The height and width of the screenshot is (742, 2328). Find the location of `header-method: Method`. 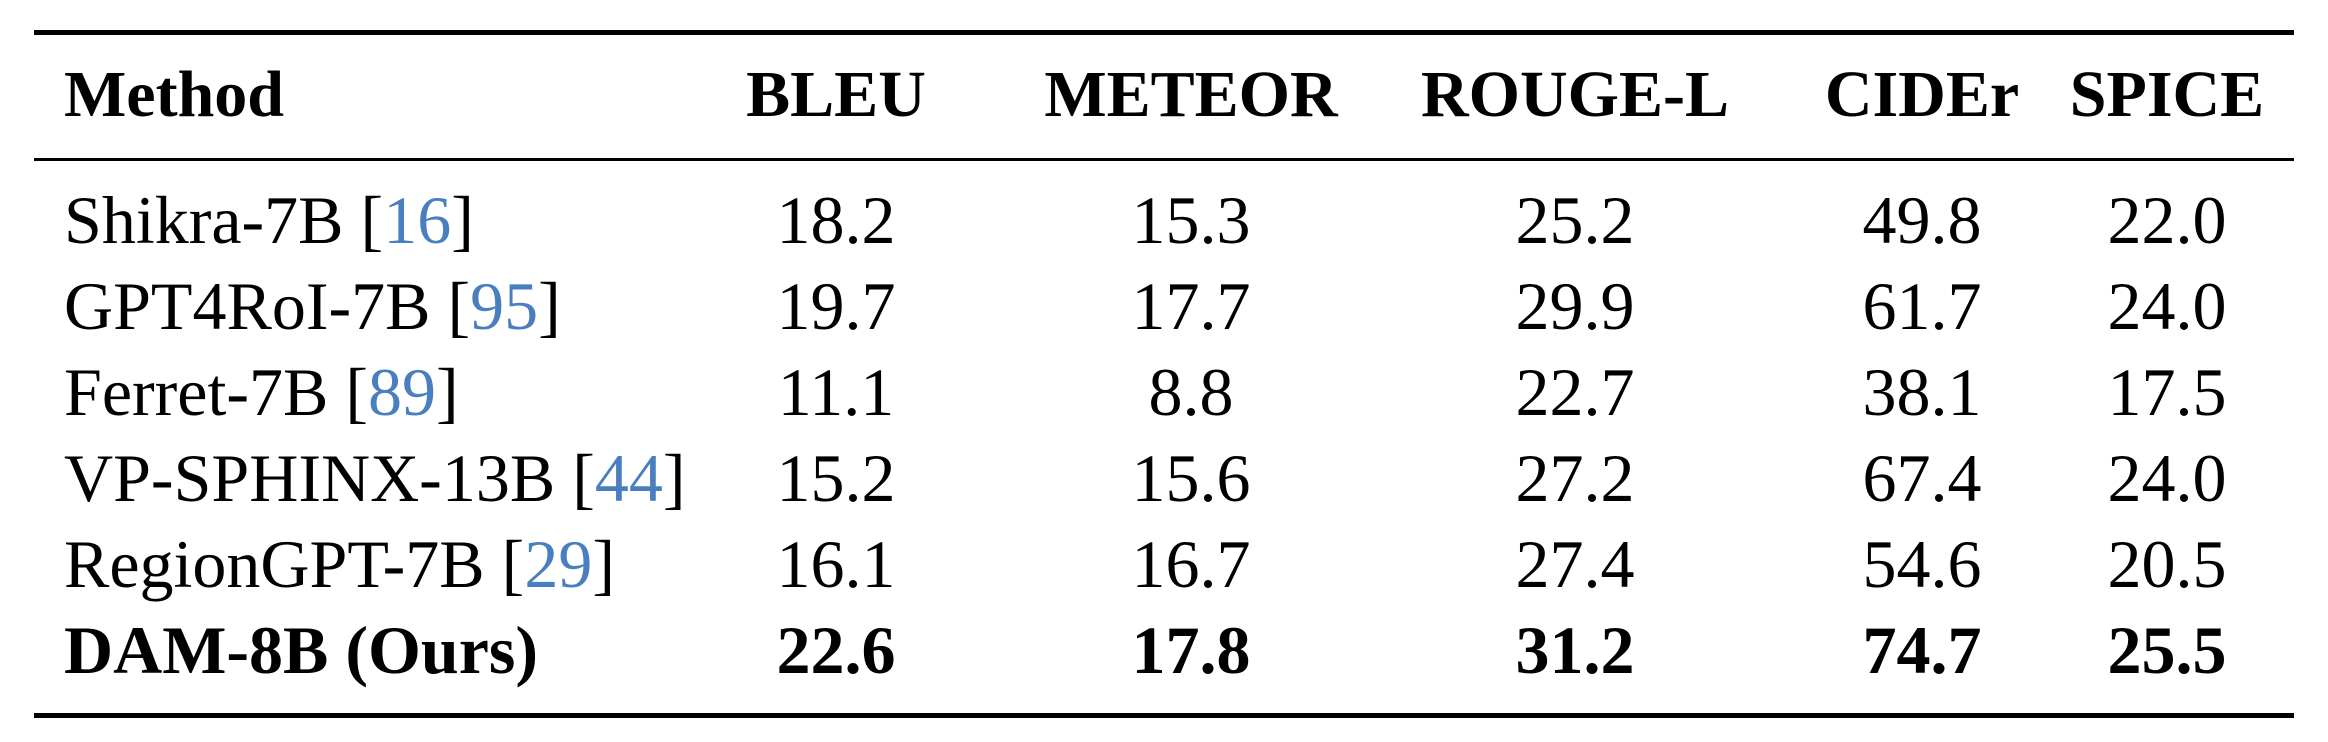

header-method: Method is located at coordinates (174, 94).